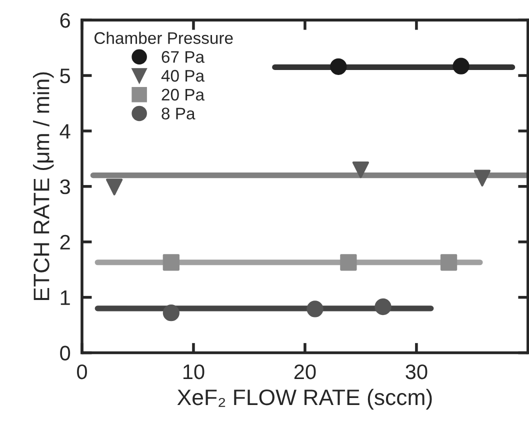 The width and height of the screenshot is (529, 446). Describe the element at coordinates (65, 353) in the screenshot. I see `y-tick-label: 0` at that location.